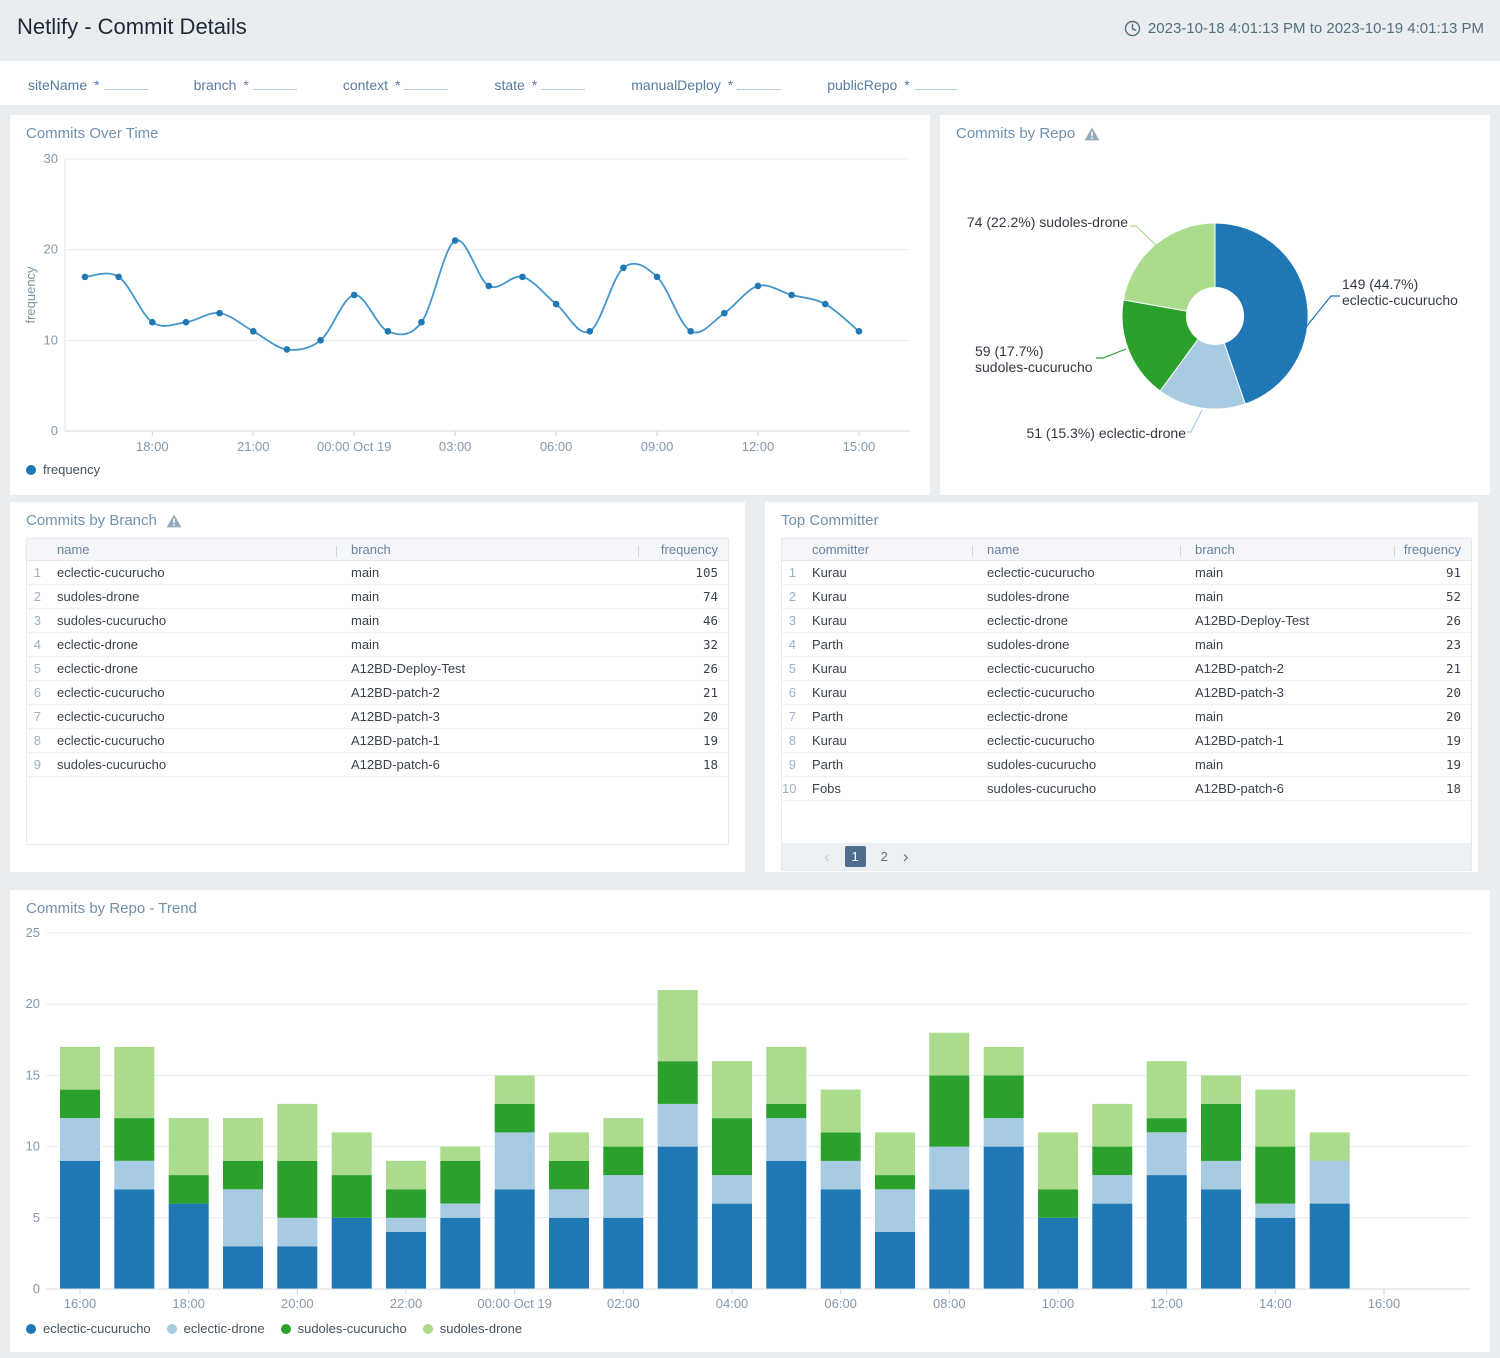 The height and width of the screenshot is (1358, 1500). I want to click on bar-stack-07:00, so click(895, 1210).